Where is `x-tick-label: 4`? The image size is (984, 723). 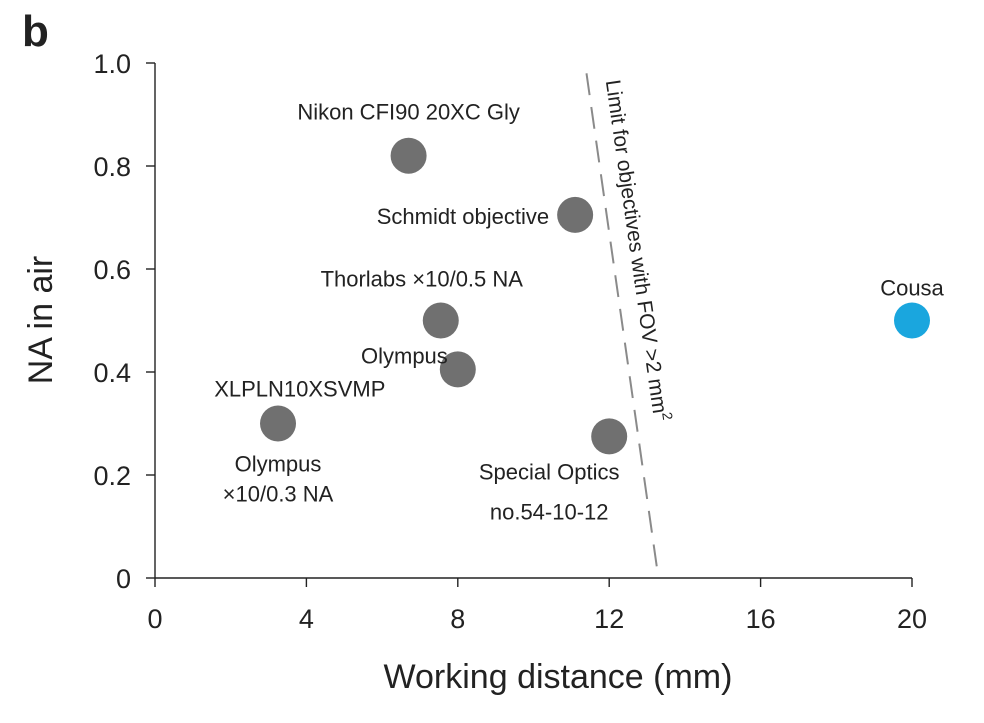
x-tick-label: 4 is located at coordinates (306, 619).